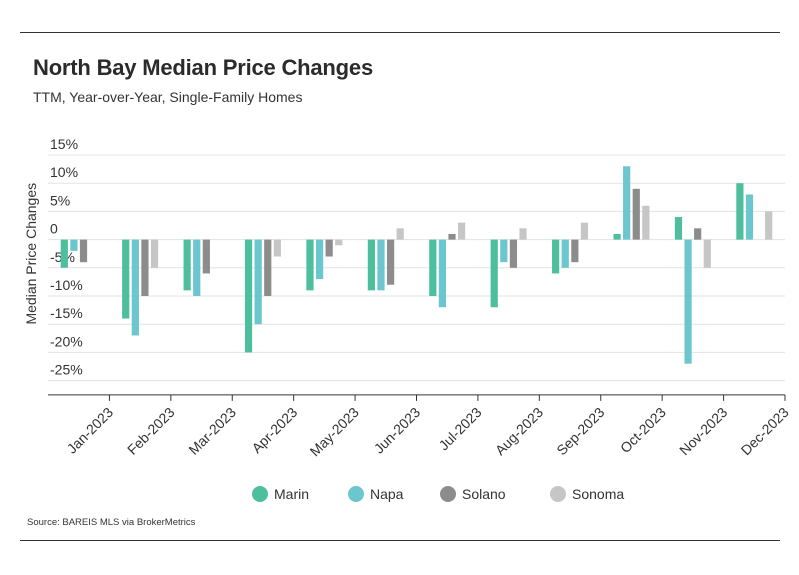 This screenshot has height=575, width=799. I want to click on bar-solano-jun-2023, so click(390, 262).